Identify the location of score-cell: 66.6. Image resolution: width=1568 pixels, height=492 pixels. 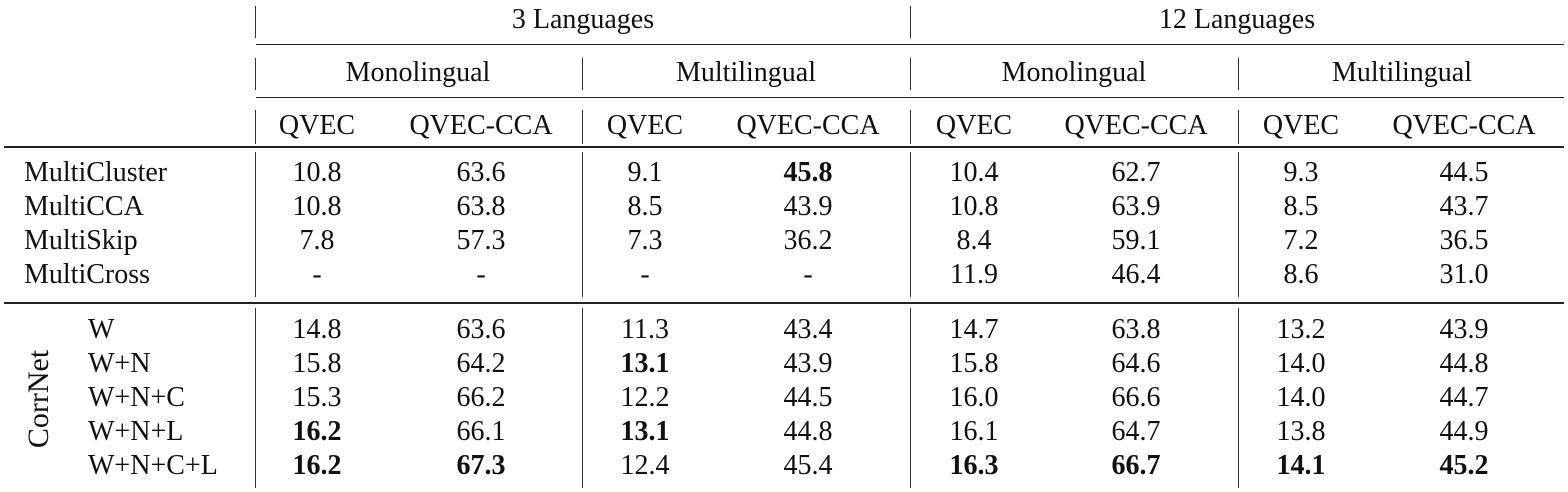
(1136, 397).